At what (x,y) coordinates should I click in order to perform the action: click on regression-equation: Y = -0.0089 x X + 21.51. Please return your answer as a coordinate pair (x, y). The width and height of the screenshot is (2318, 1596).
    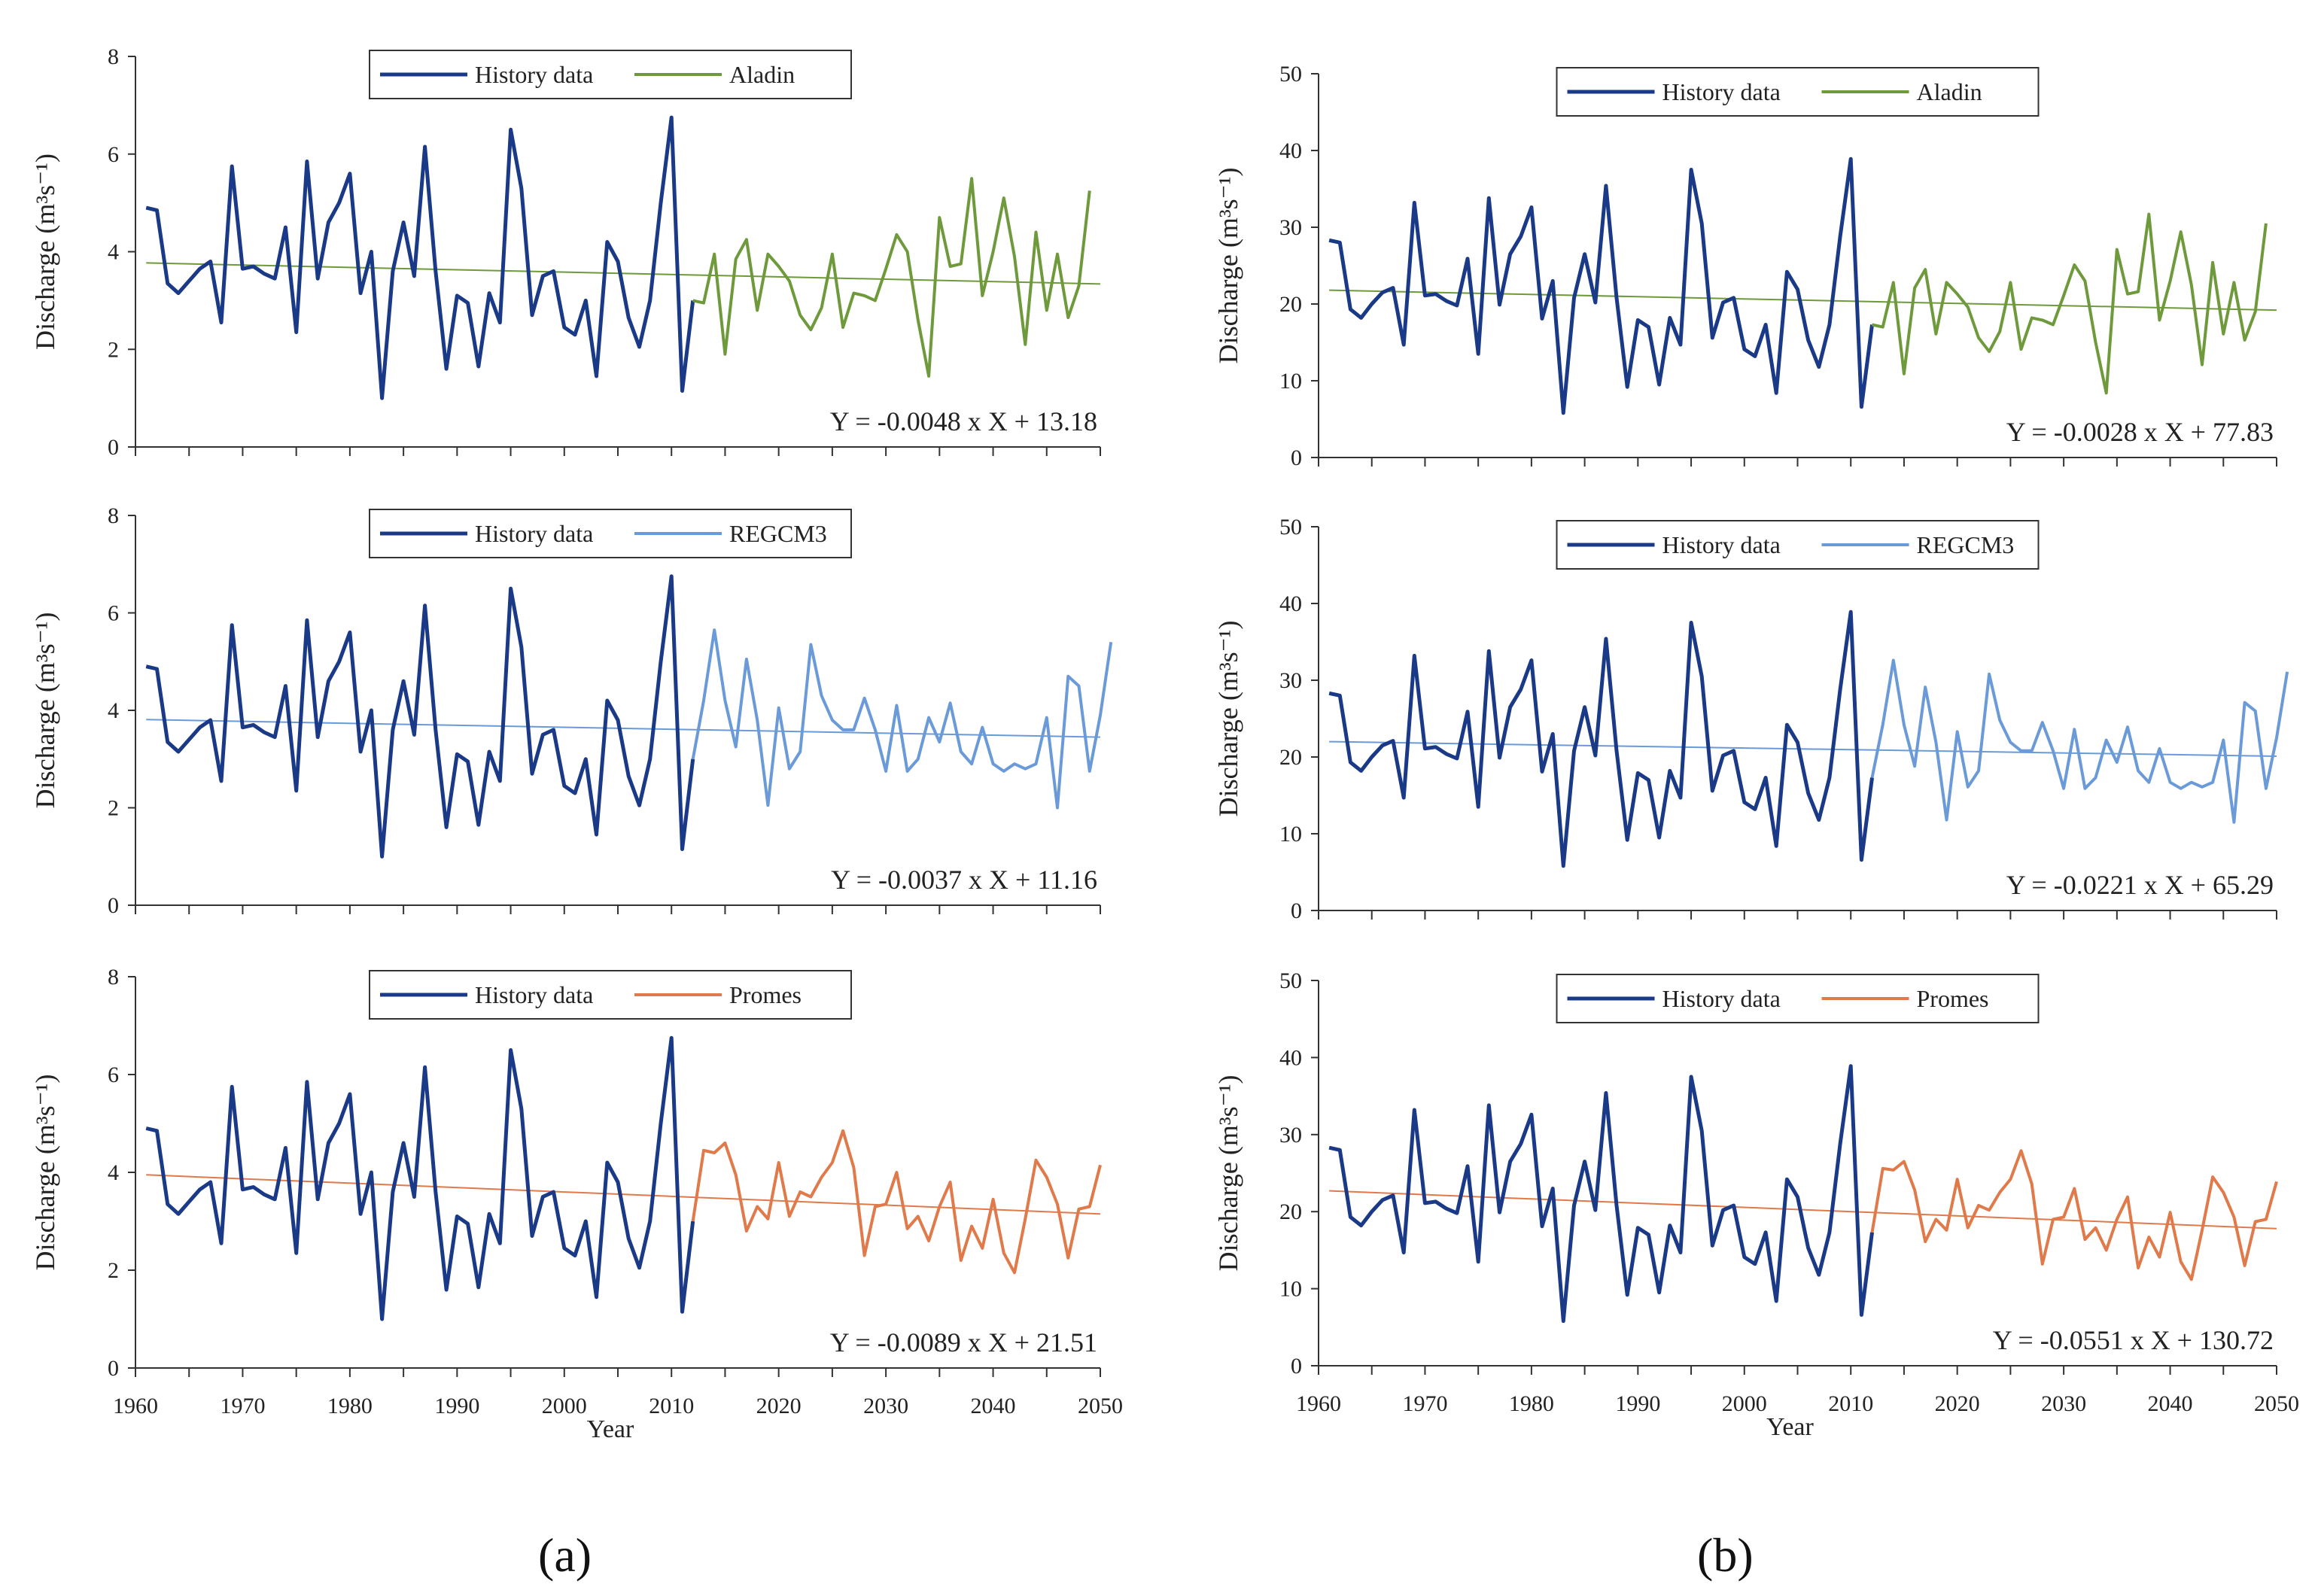
    Looking at the image, I should click on (963, 1342).